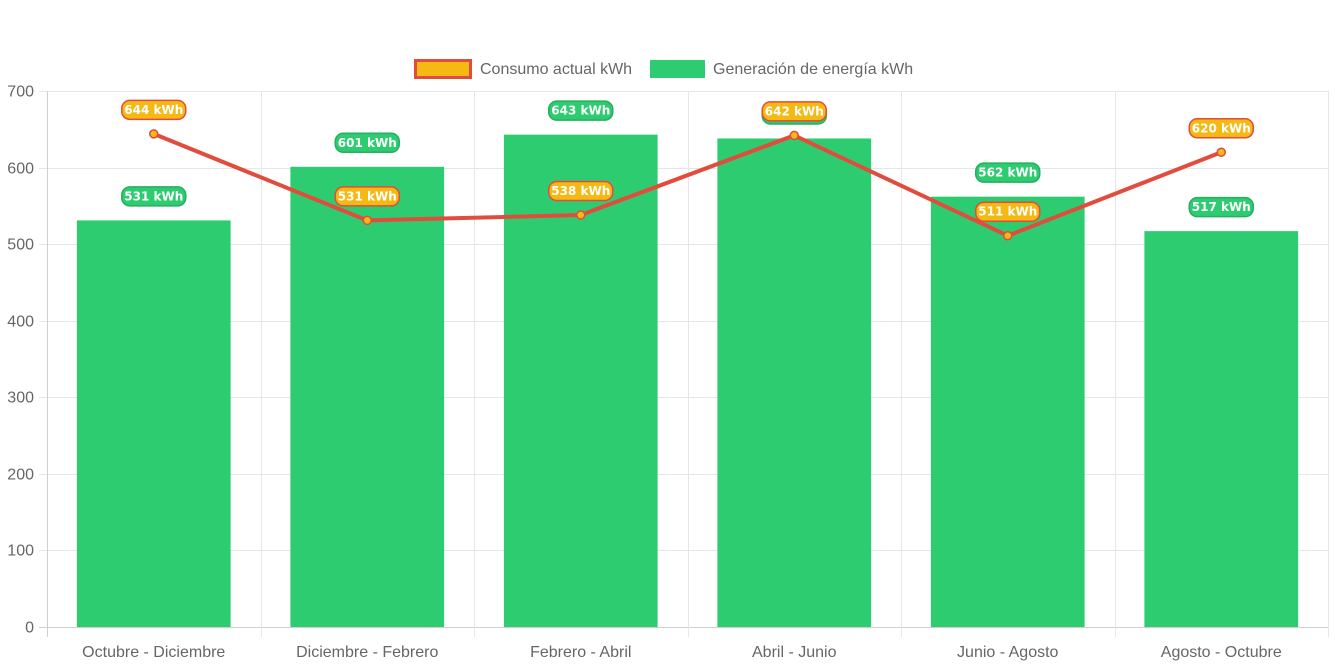 The image size is (1335, 666). What do you see at coordinates (20, 92) in the screenshot?
I see `y-tick-label: 700` at bounding box center [20, 92].